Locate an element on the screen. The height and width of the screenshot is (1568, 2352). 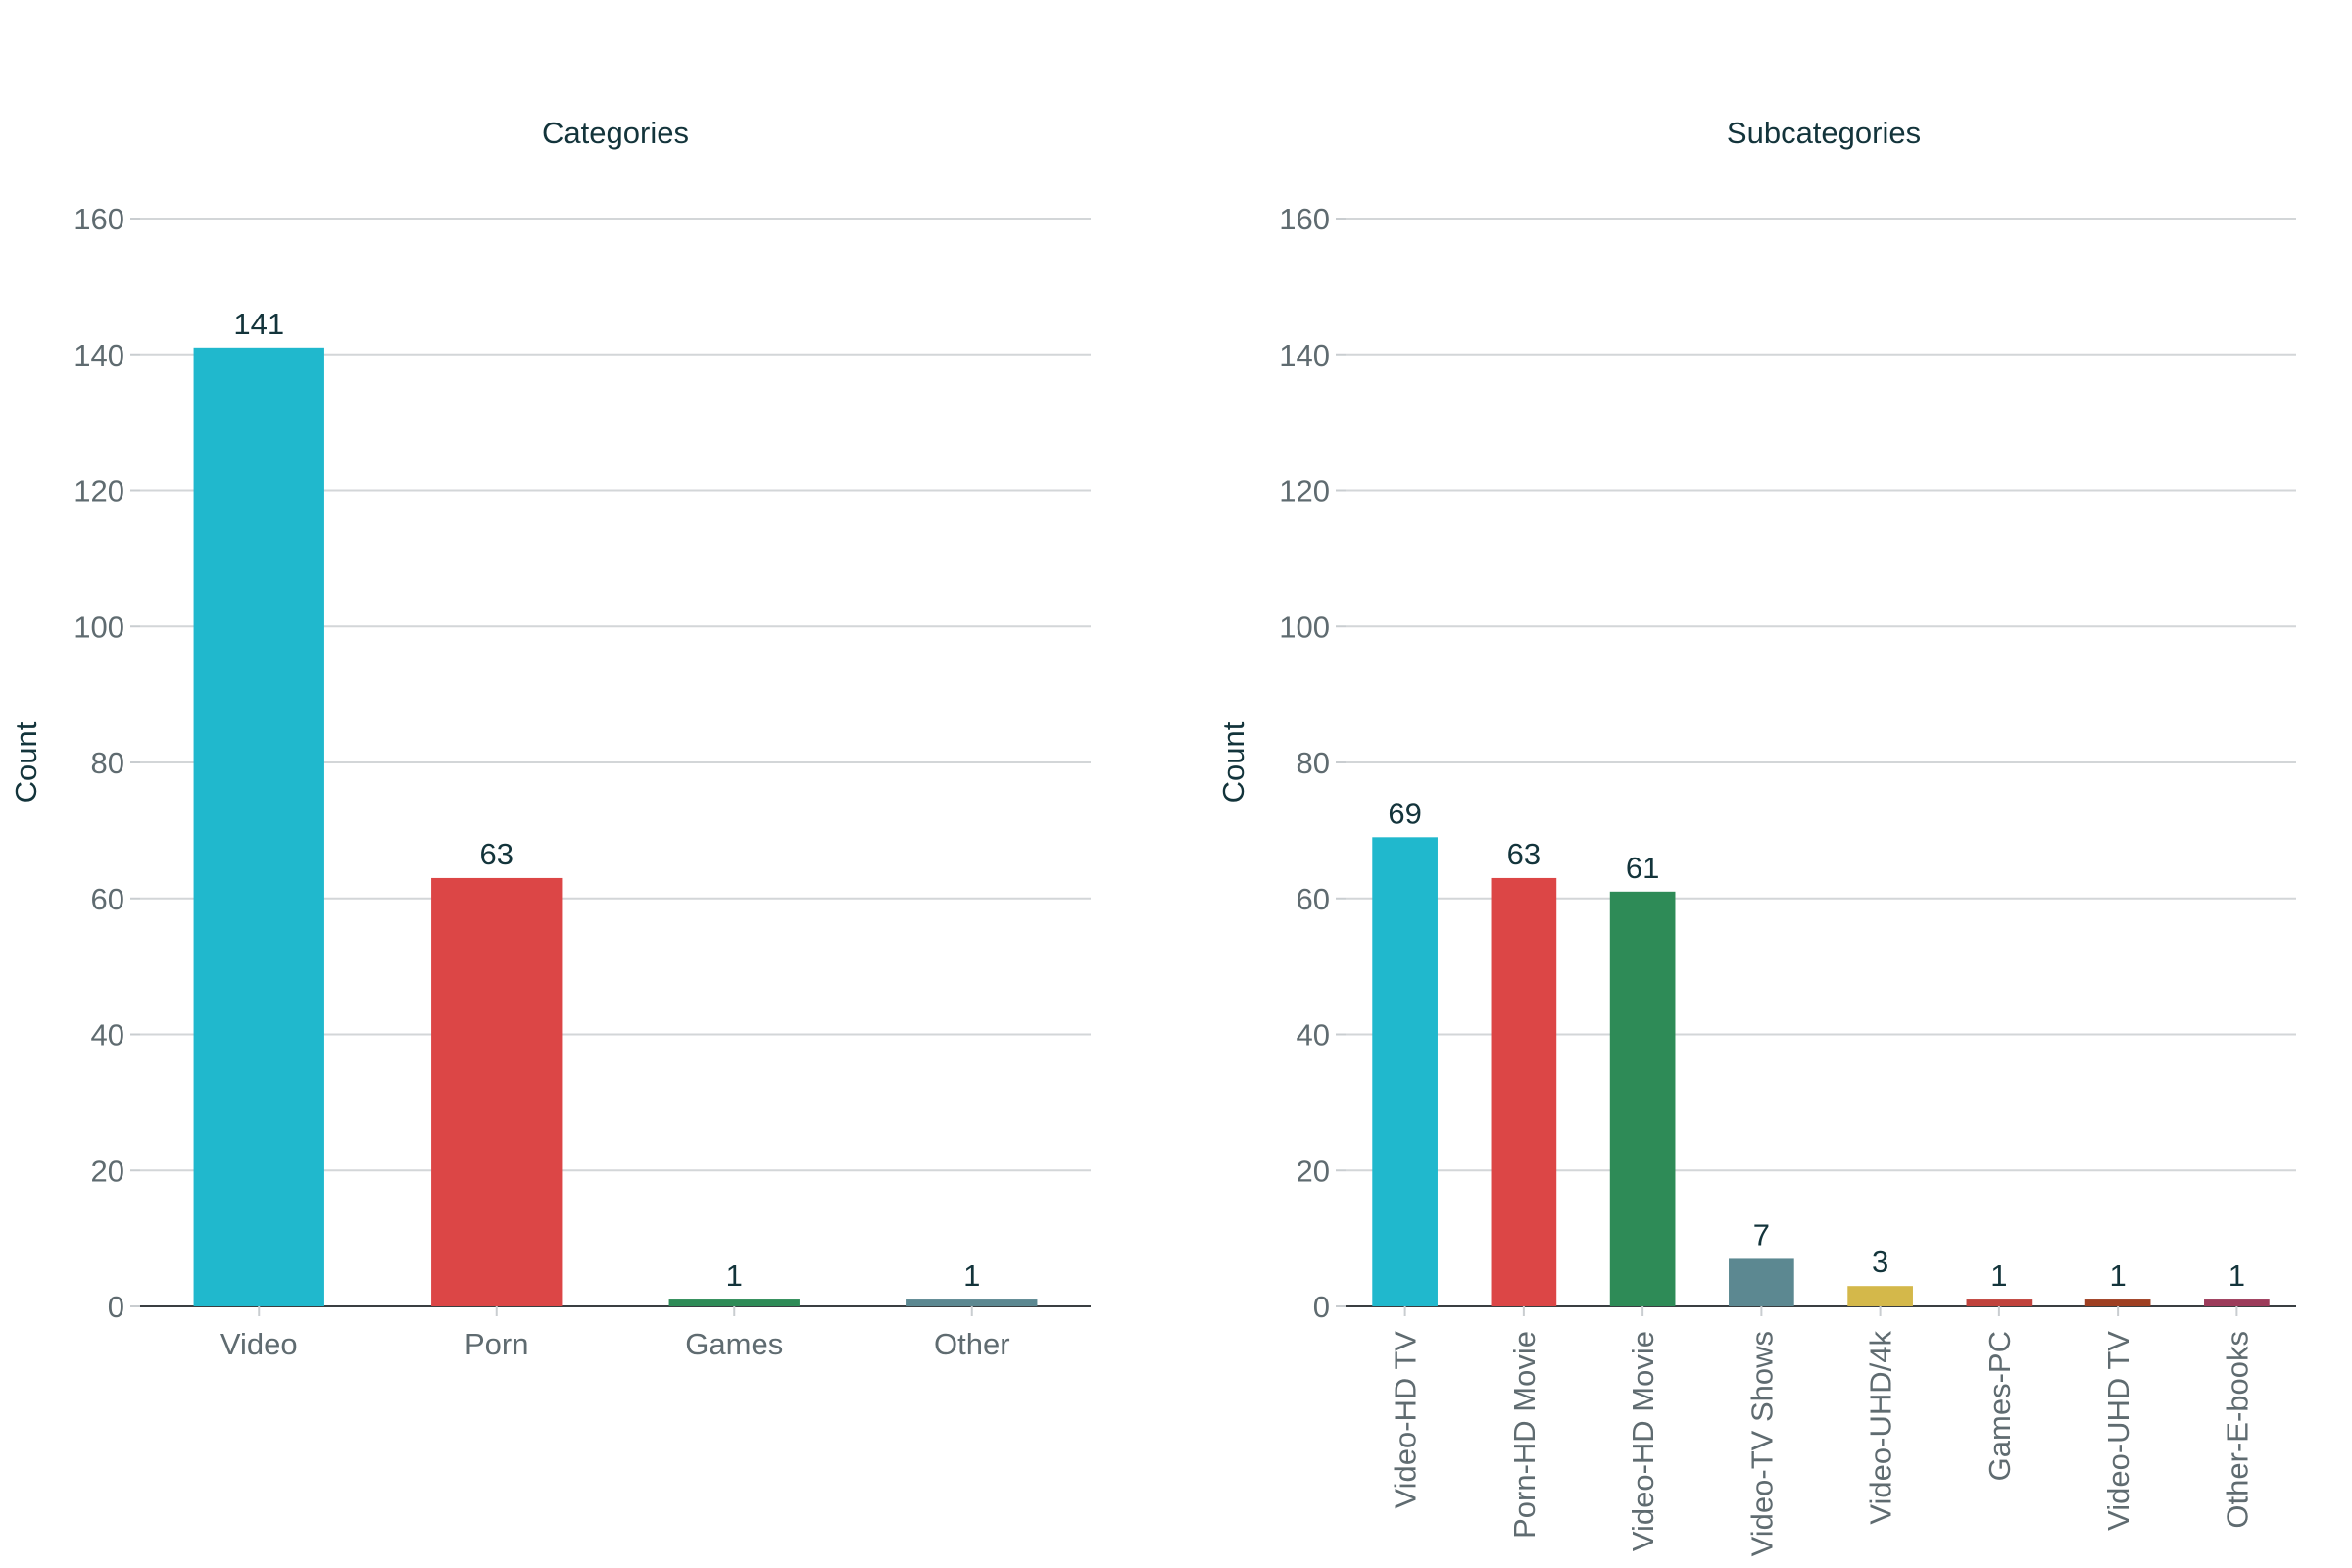
x-tick-label: Porn is located at coordinates (496, 1344).